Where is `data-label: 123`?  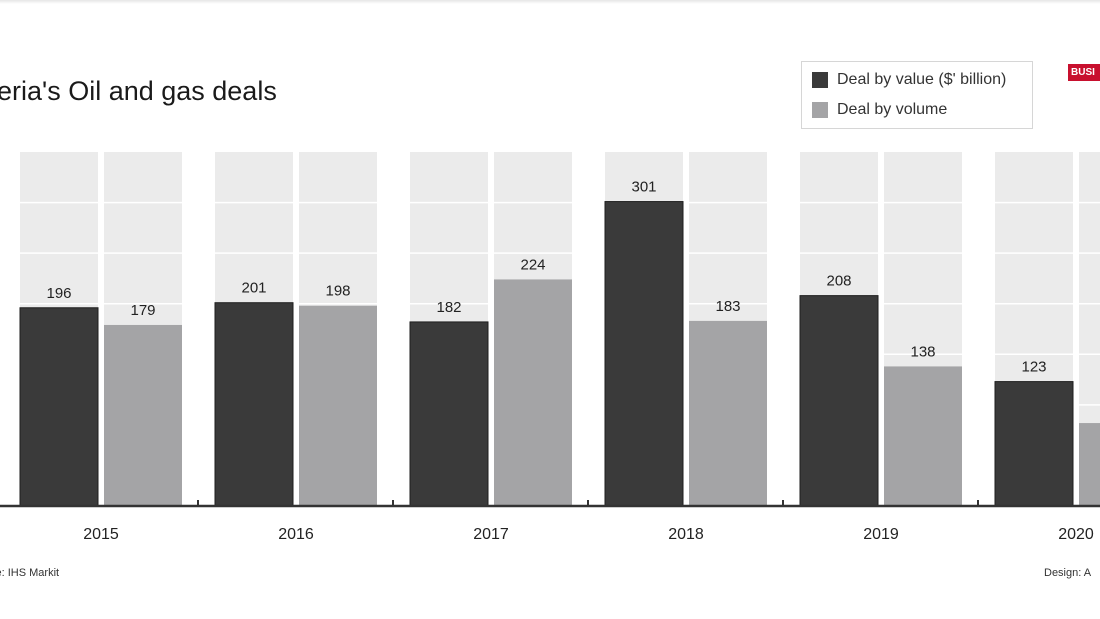 data-label: 123 is located at coordinates (1033, 367).